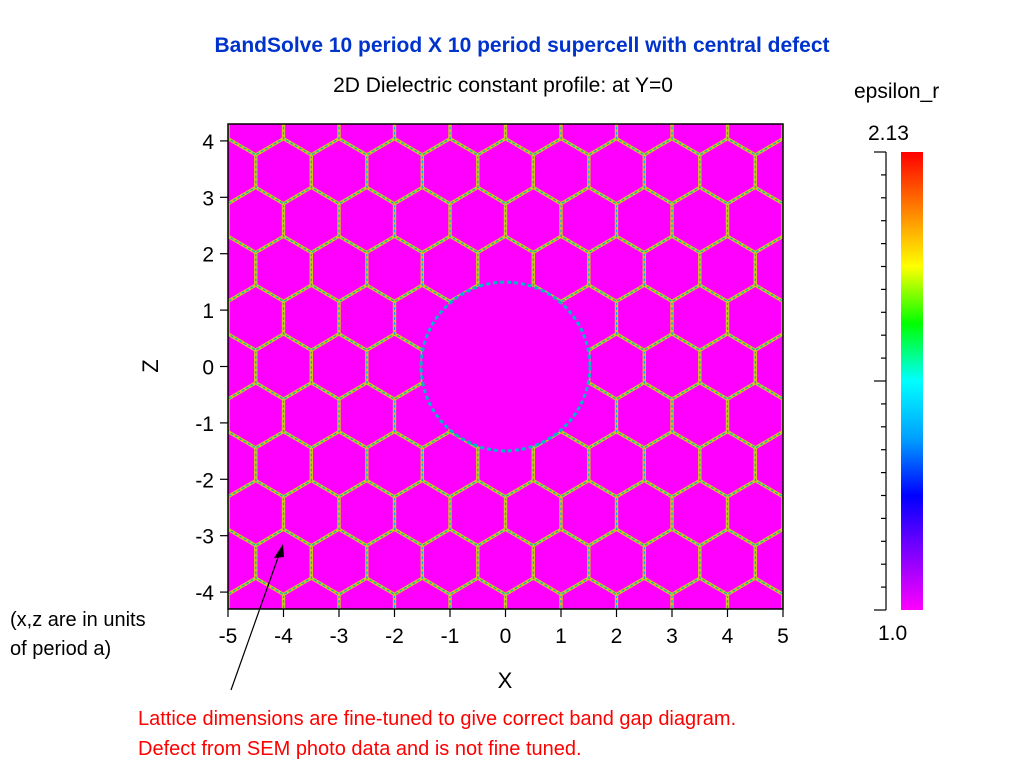  Describe the element at coordinates (204, 593) in the screenshot. I see `y-tick-label: -4` at that location.